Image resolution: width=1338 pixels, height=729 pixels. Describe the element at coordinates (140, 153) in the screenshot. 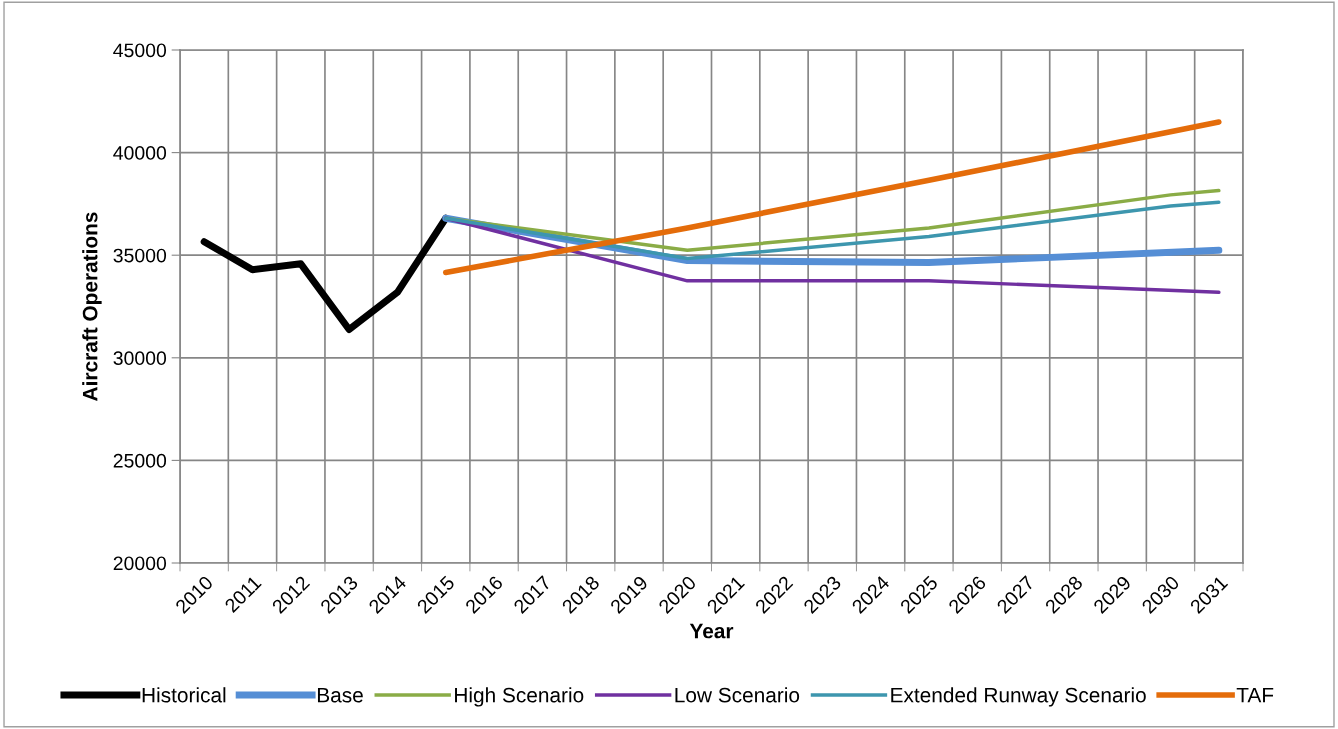

I see `y-tick-label: 40000` at that location.